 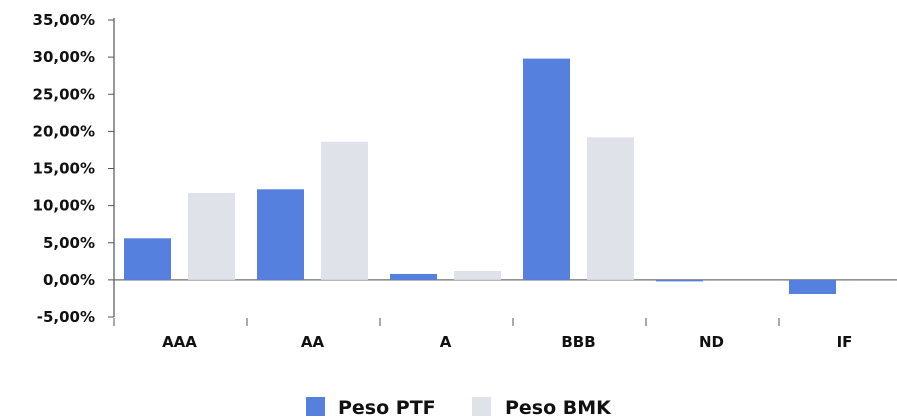 I want to click on y-tick-label: -5,00%, so click(x=66, y=317).